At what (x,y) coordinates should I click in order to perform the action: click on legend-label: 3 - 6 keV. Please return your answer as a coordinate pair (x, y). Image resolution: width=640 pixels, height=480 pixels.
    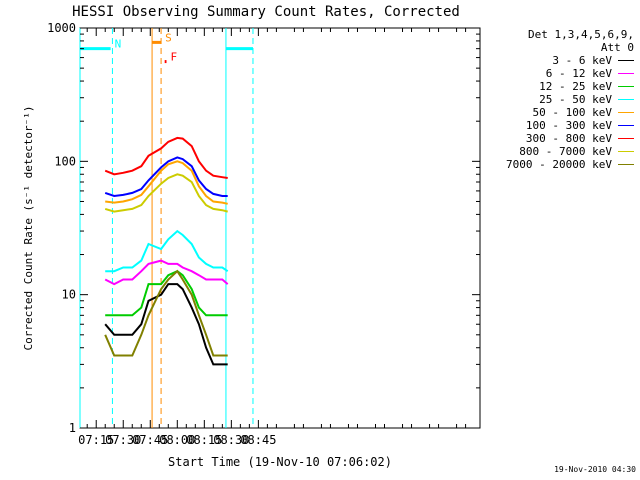
    Looking at the image, I should click on (582, 60).